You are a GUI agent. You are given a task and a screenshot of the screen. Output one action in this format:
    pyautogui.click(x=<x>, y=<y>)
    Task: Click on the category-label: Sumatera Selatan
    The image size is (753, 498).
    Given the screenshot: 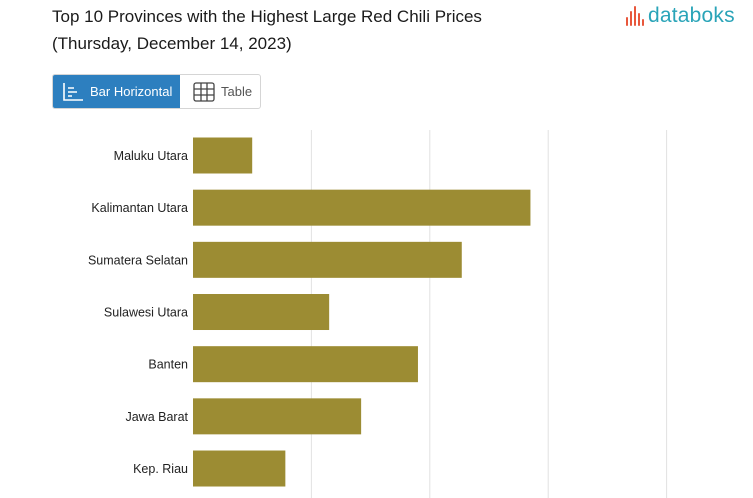 What is the action you would take?
    pyautogui.click(x=138, y=260)
    